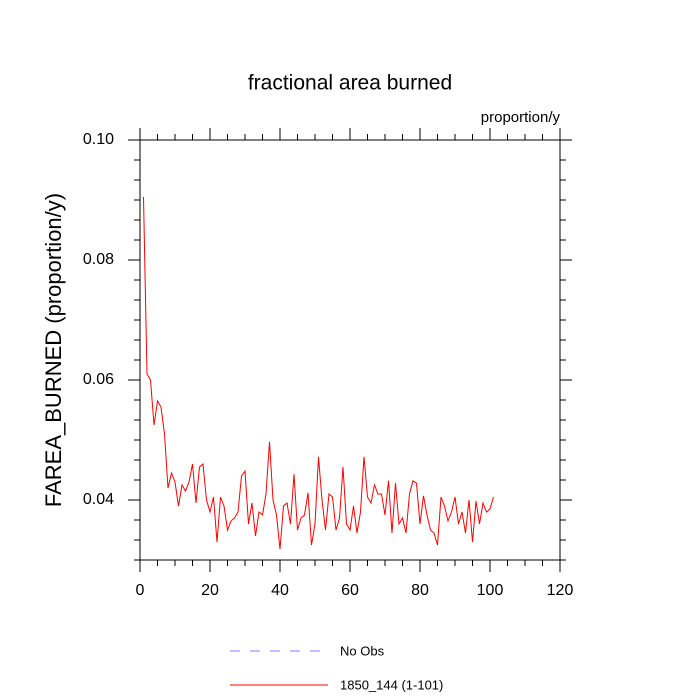 The height and width of the screenshot is (700, 700). Describe the element at coordinates (350, 83) in the screenshot. I see `chart-title: fractional area burned` at that location.